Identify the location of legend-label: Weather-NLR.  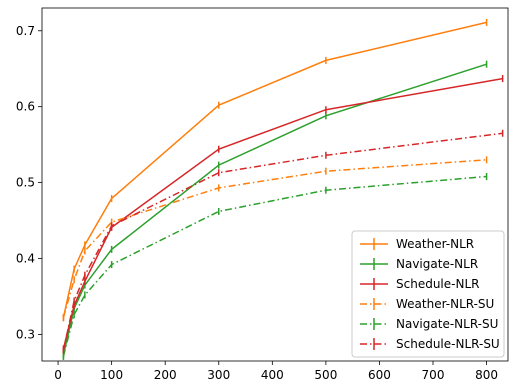
(435, 244).